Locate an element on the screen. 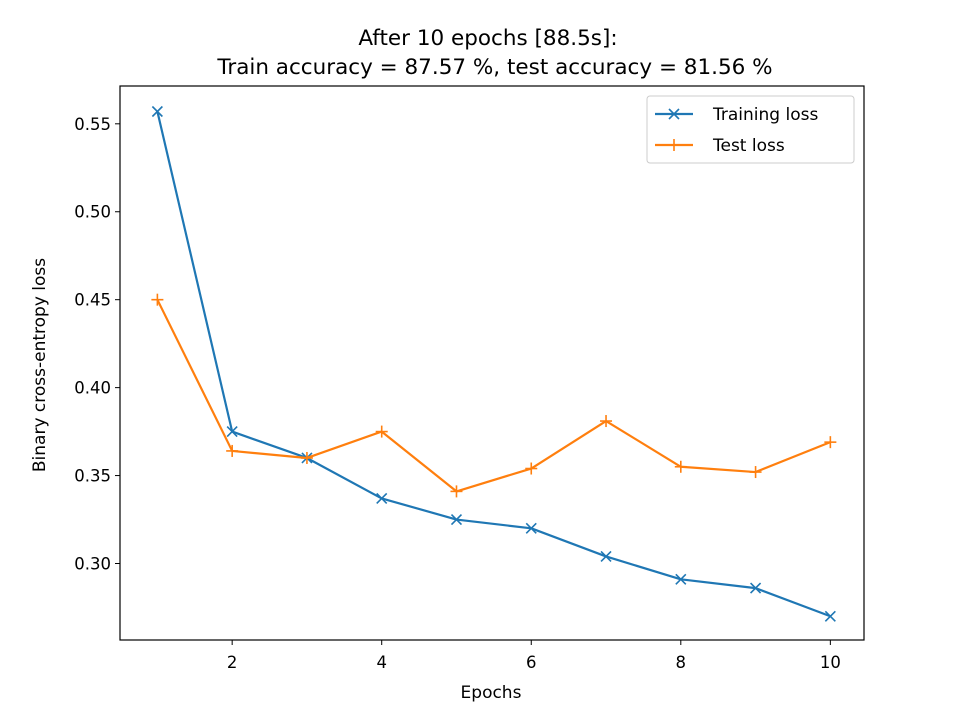  legend-label: Test loss is located at coordinates (748, 146).